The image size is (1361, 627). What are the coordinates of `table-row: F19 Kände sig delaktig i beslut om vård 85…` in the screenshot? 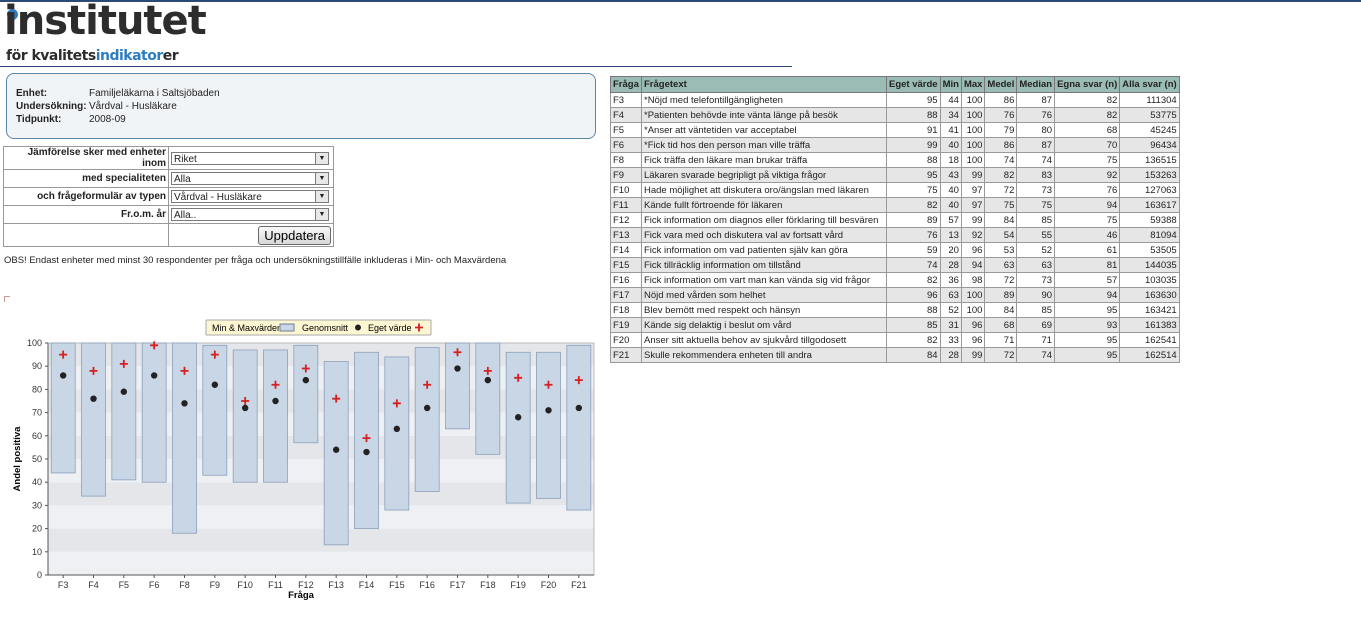 It's located at (895, 325).